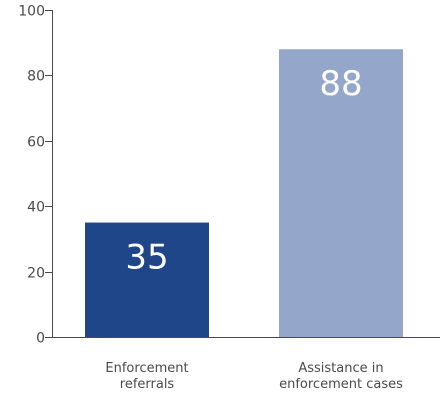 The height and width of the screenshot is (396, 445). Describe the element at coordinates (31, 12) in the screenshot. I see `y-tick-label: 100` at that location.